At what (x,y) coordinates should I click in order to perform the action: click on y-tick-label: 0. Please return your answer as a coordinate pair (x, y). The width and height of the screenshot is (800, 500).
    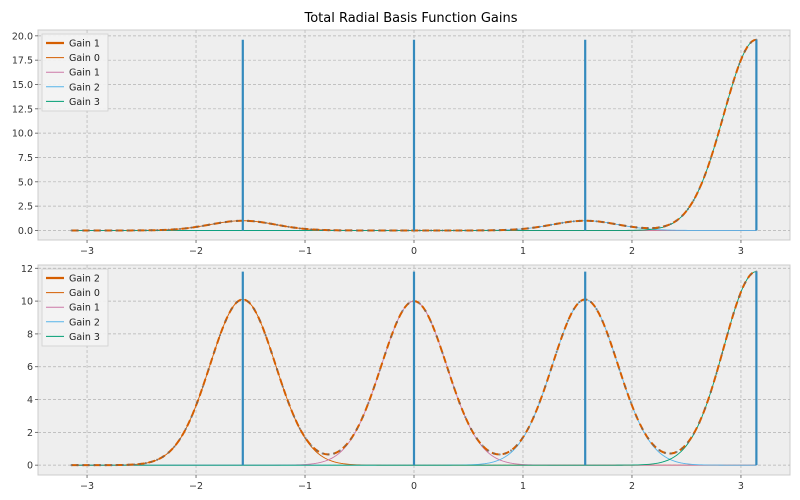
    Looking at the image, I should click on (30, 466).